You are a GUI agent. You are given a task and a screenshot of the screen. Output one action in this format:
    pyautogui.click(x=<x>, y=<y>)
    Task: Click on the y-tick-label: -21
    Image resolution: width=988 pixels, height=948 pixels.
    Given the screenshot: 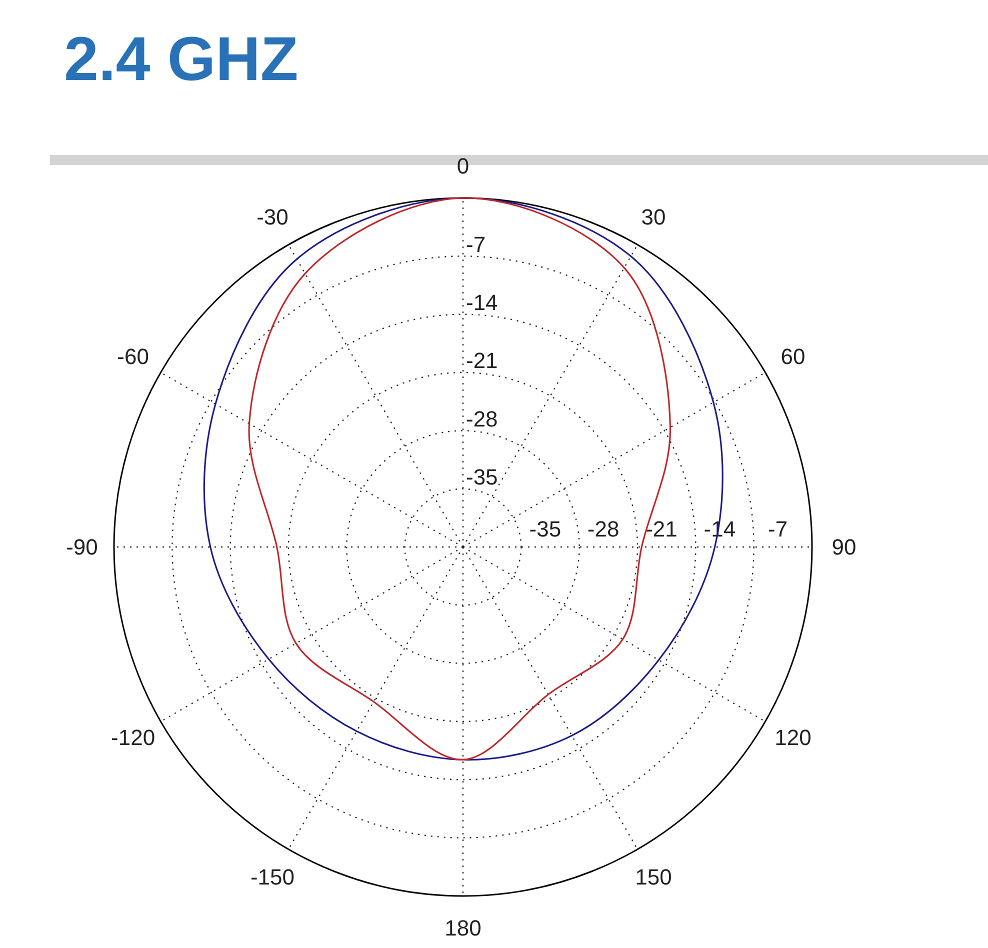 What is the action you would take?
    pyautogui.click(x=482, y=361)
    